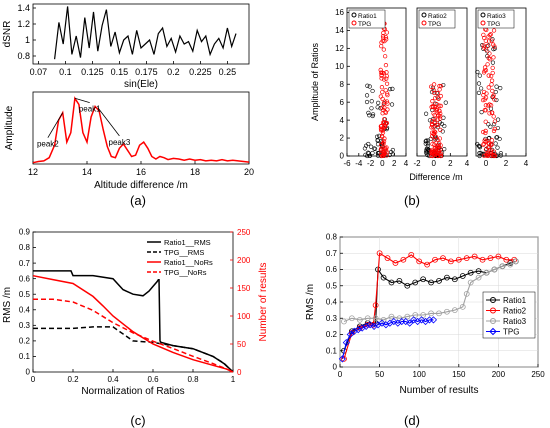 The image size is (550, 428). What do you see at coordinates (515, 321) in the screenshot?
I see `d-legend-label: Ratio3` at bounding box center [515, 321].